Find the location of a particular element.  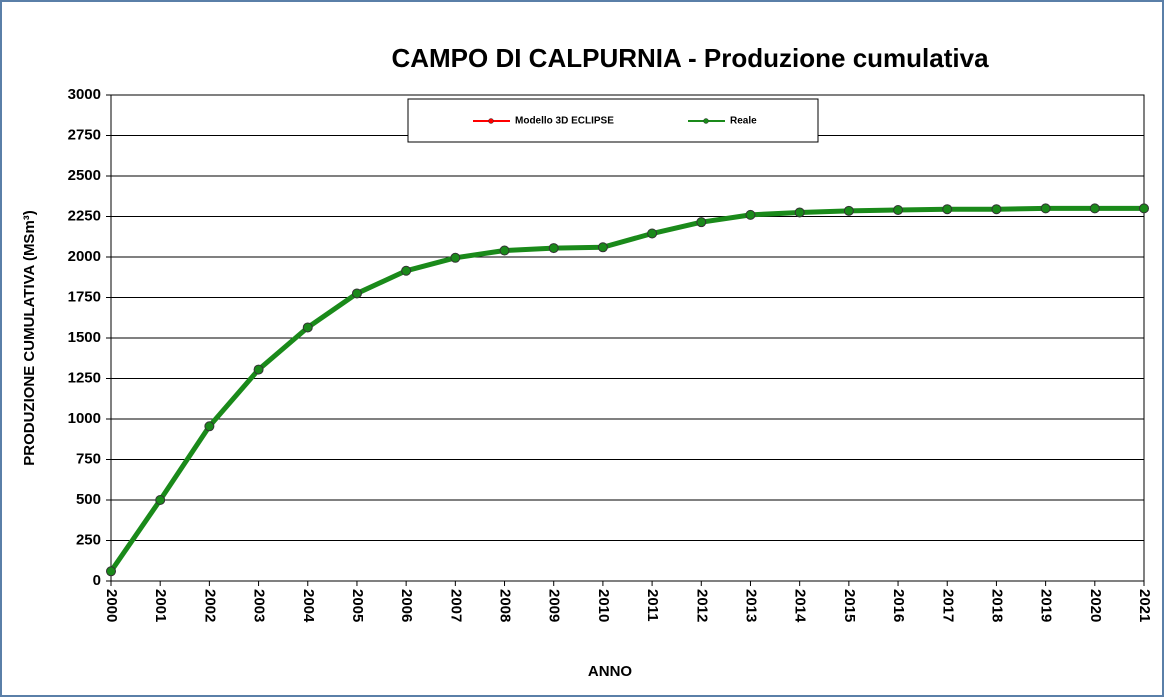

x-tick-label: 2009 is located at coordinates (554, 605).